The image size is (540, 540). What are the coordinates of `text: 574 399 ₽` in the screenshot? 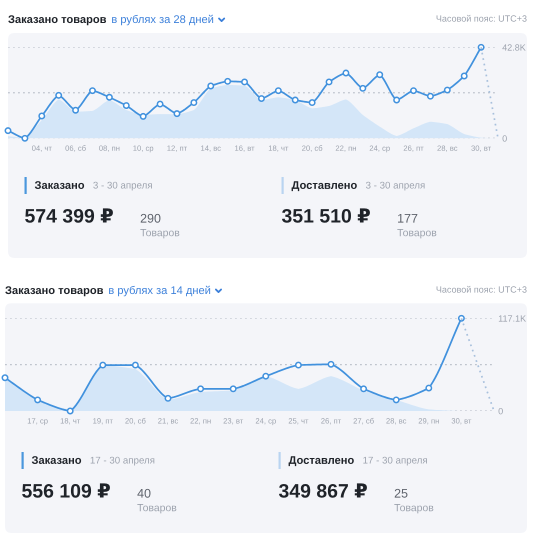 It's located at (69, 215).